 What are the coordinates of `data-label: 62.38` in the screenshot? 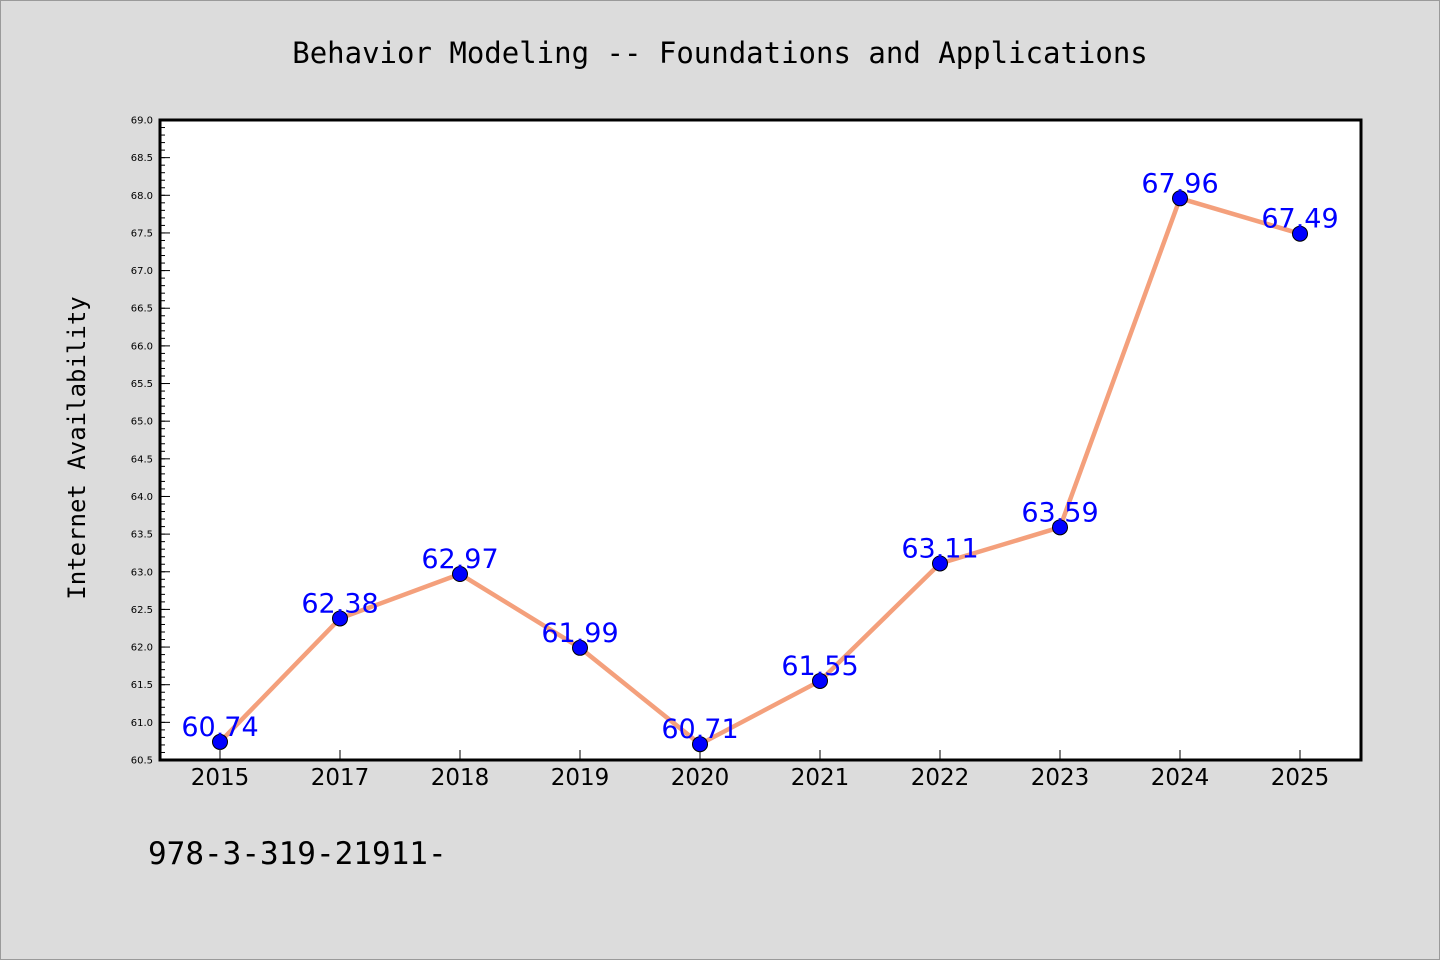 It's located at (339, 603).